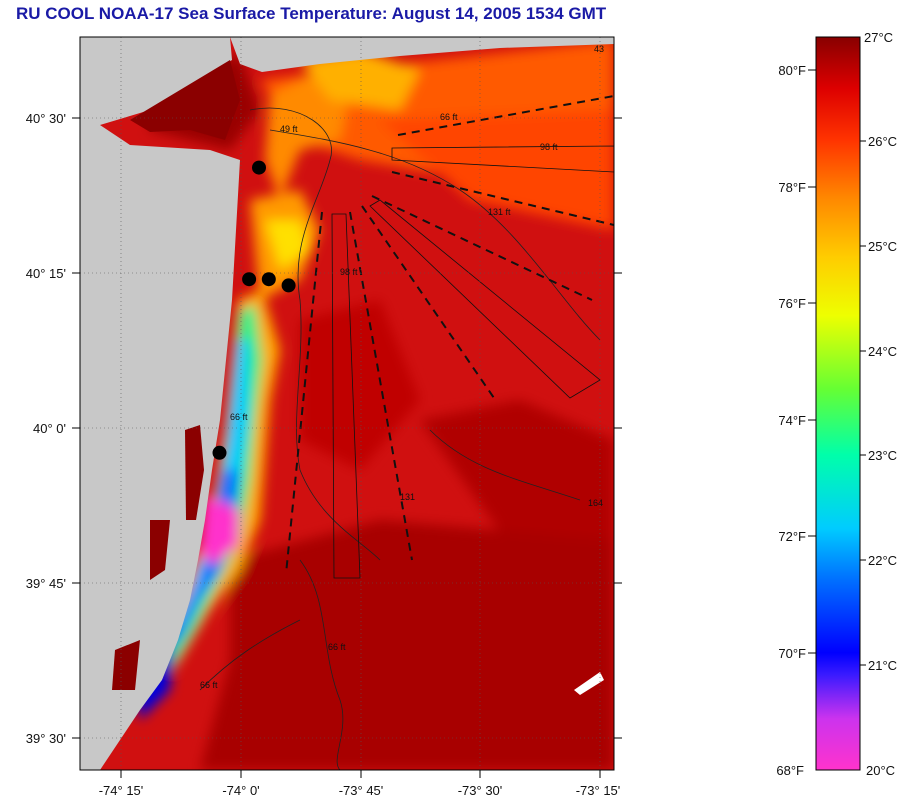 This screenshot has height=801, width=913. Describe the element at coordinates (46, 118) in the screenshot. I see `lat-label: 40° 30'` at that location.